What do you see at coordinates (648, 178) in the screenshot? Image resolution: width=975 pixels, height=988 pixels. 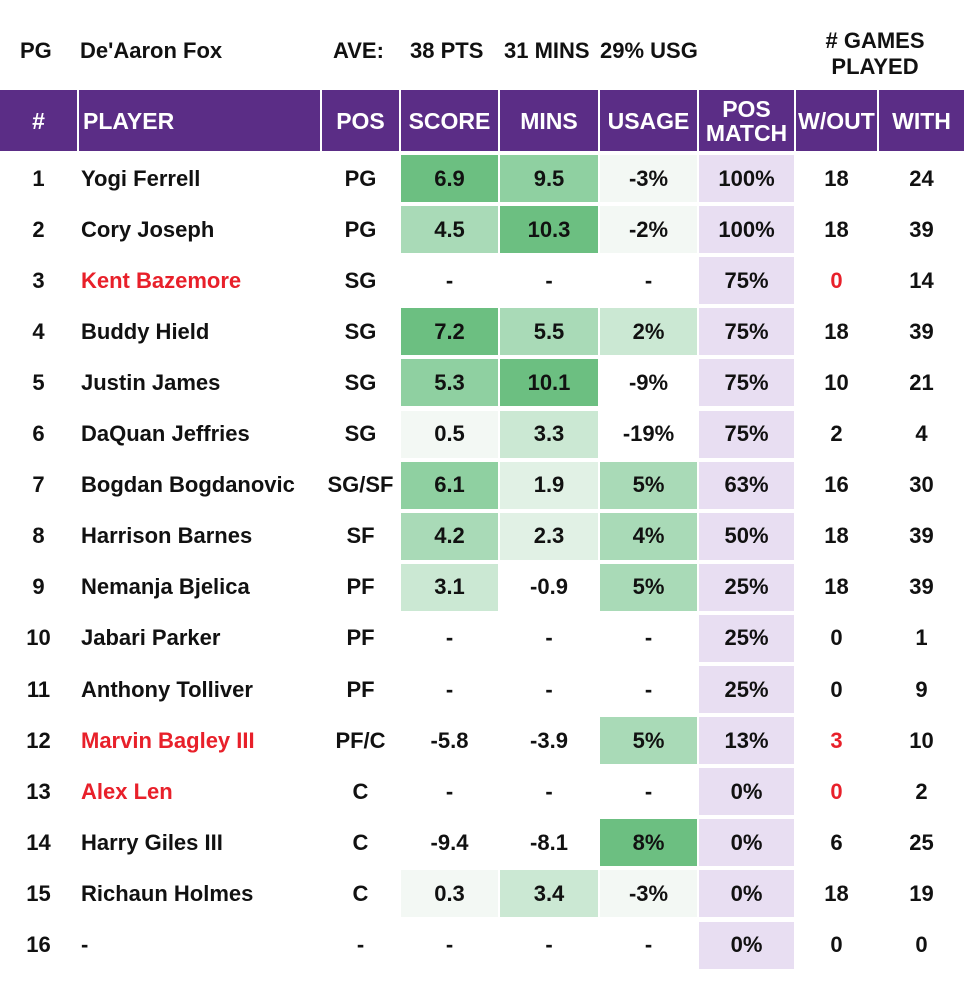 I see `usage-cell: -3%` at bounding box center [648, 178].